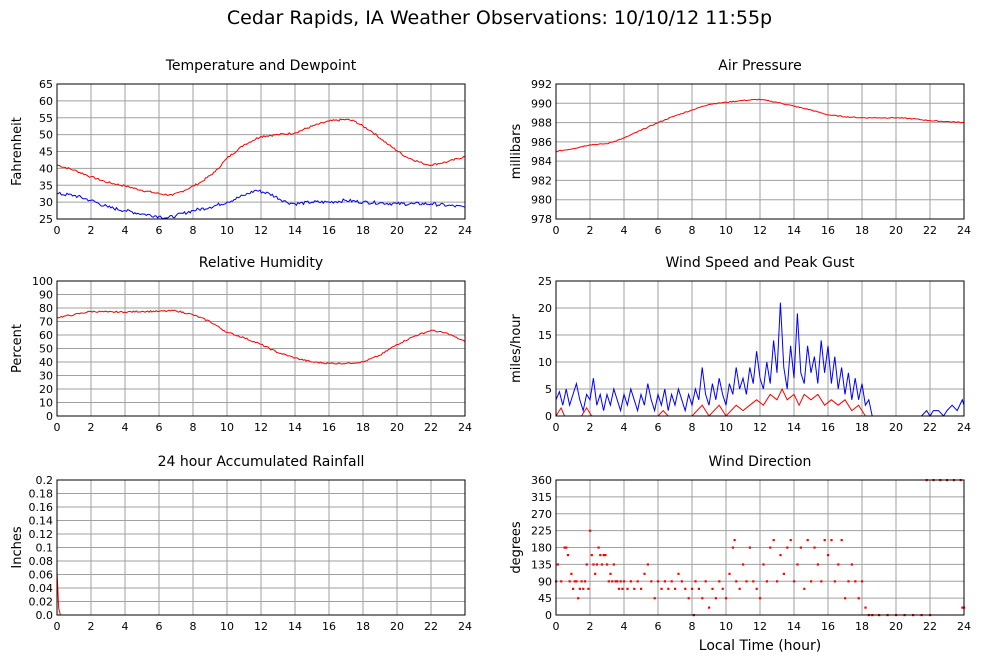  What do you see at coordinates (41, 521) in the screenshot?
I see `y-tick-label: 0.14` at bounding box center [41, 521].